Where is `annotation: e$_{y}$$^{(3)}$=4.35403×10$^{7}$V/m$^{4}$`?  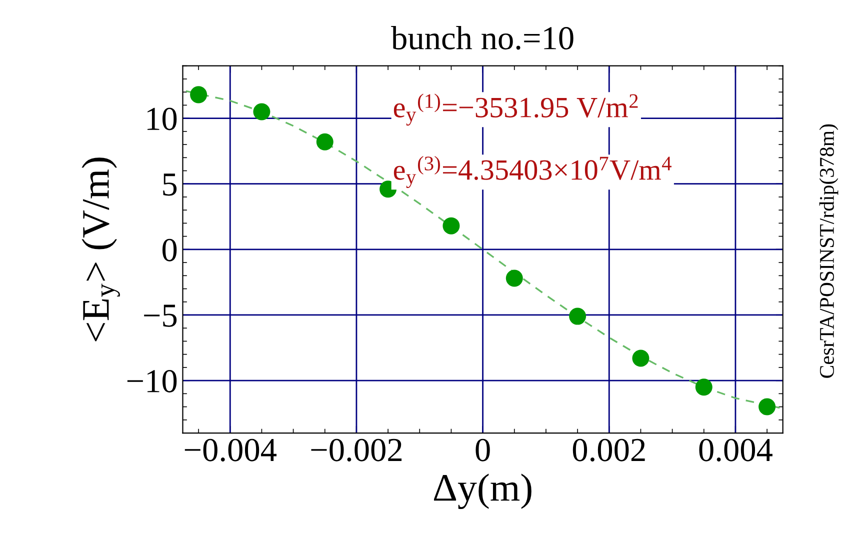 annotation: e$_{y}$$^{(3)}$=4.35403×10$^{7}$V/m$^{4}$ is located at coordinates (533, 172).